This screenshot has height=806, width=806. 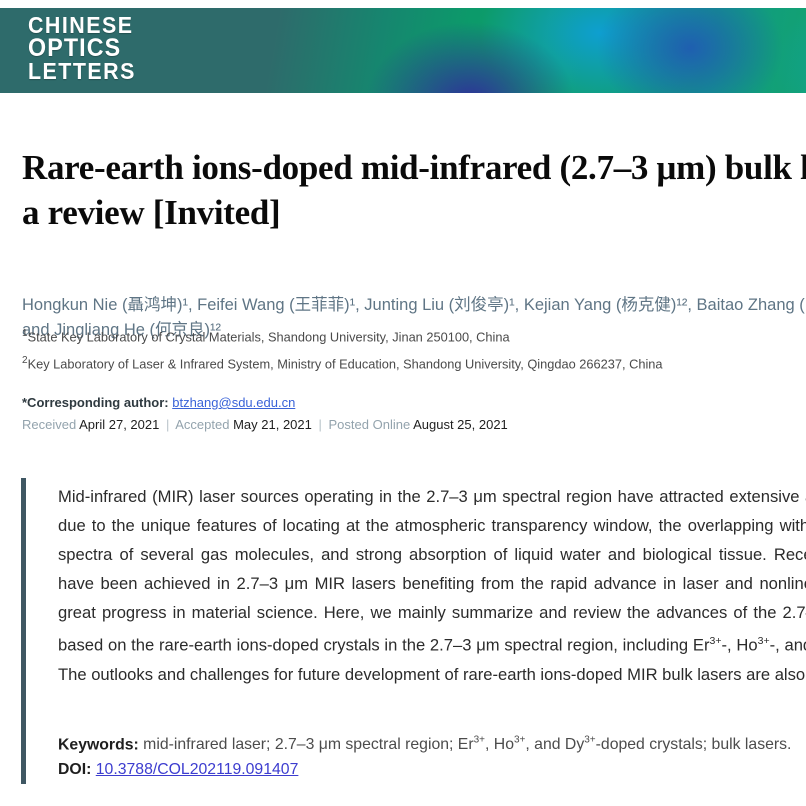 I want to click on accepted-value: May 21, 2021, so click(x=272, y=424).